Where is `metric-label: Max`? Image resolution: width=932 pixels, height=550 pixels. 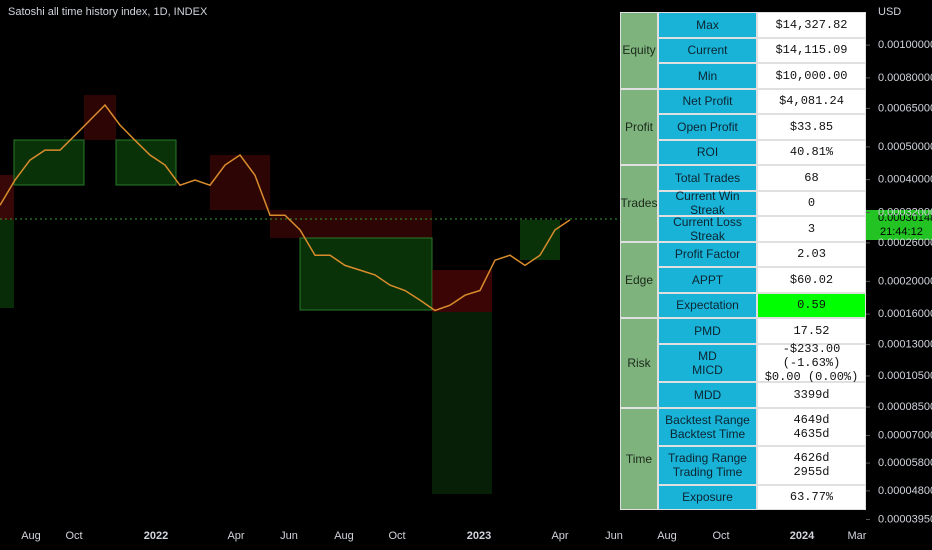 metric-label: Max is located at coordinates (707, 25).